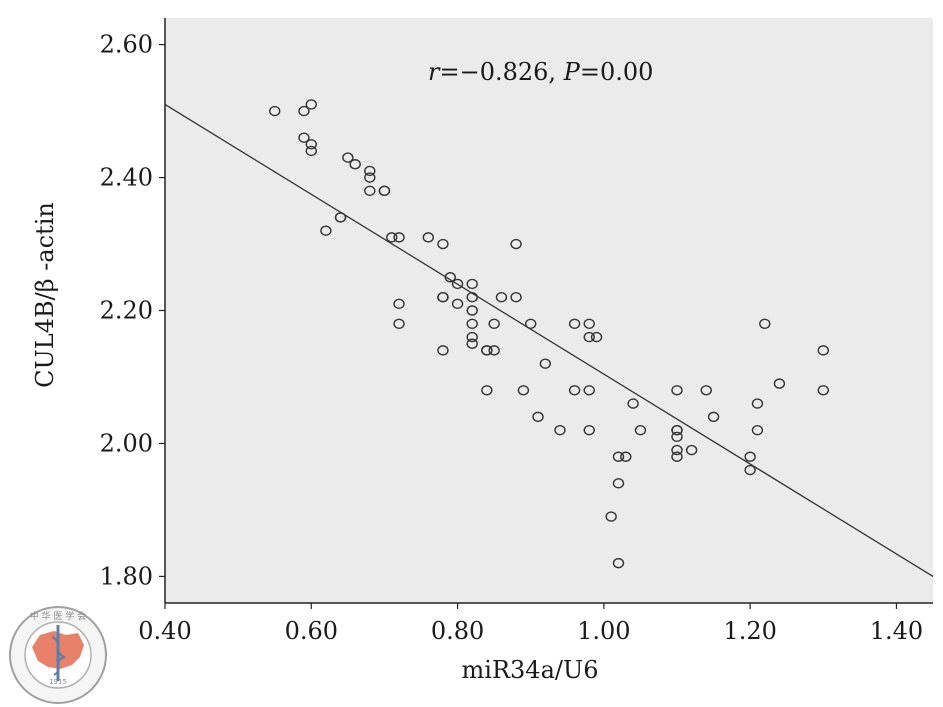 Image resolution: width=943 pixels, height=707 pixels. Describe the element at coordinates (58, 682) in the screenshot. I see `svg-text: 1915` at that location.